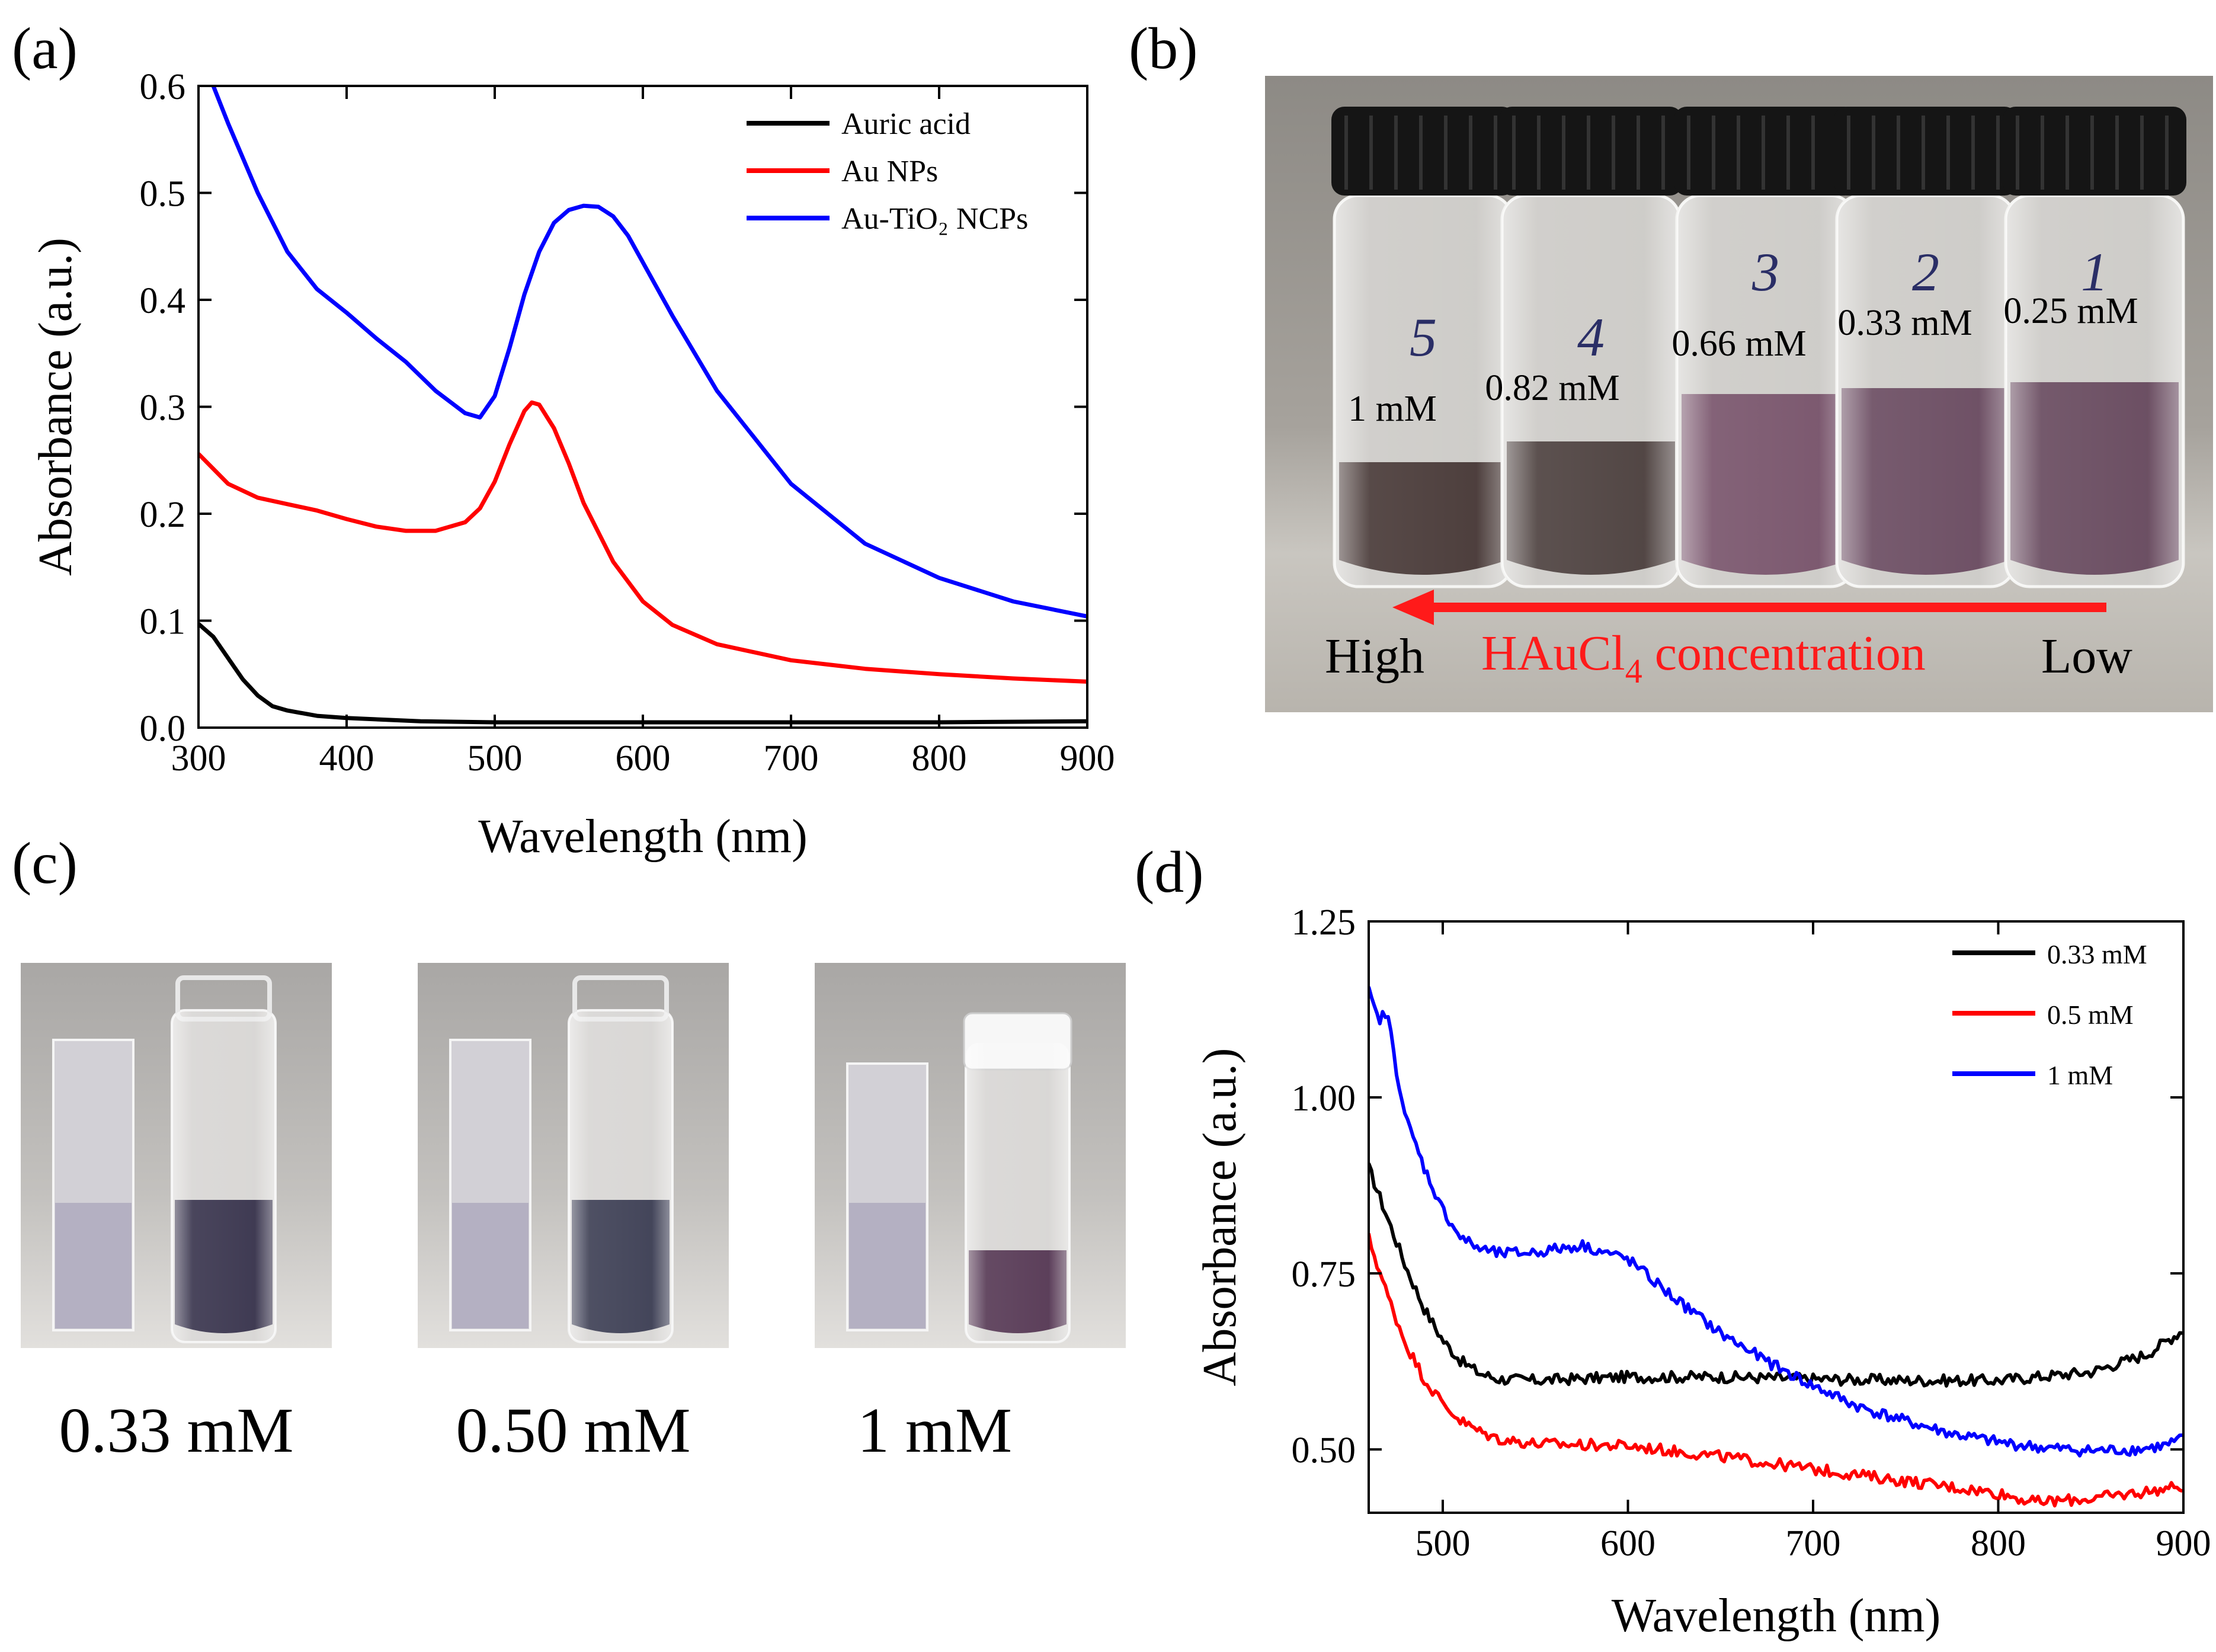 This screenshot has width=2216, height=1652. Describe the element at coordinates (2070, 311) in the screenshot. I see `vial-concentration: 0.25 mM` at that location.